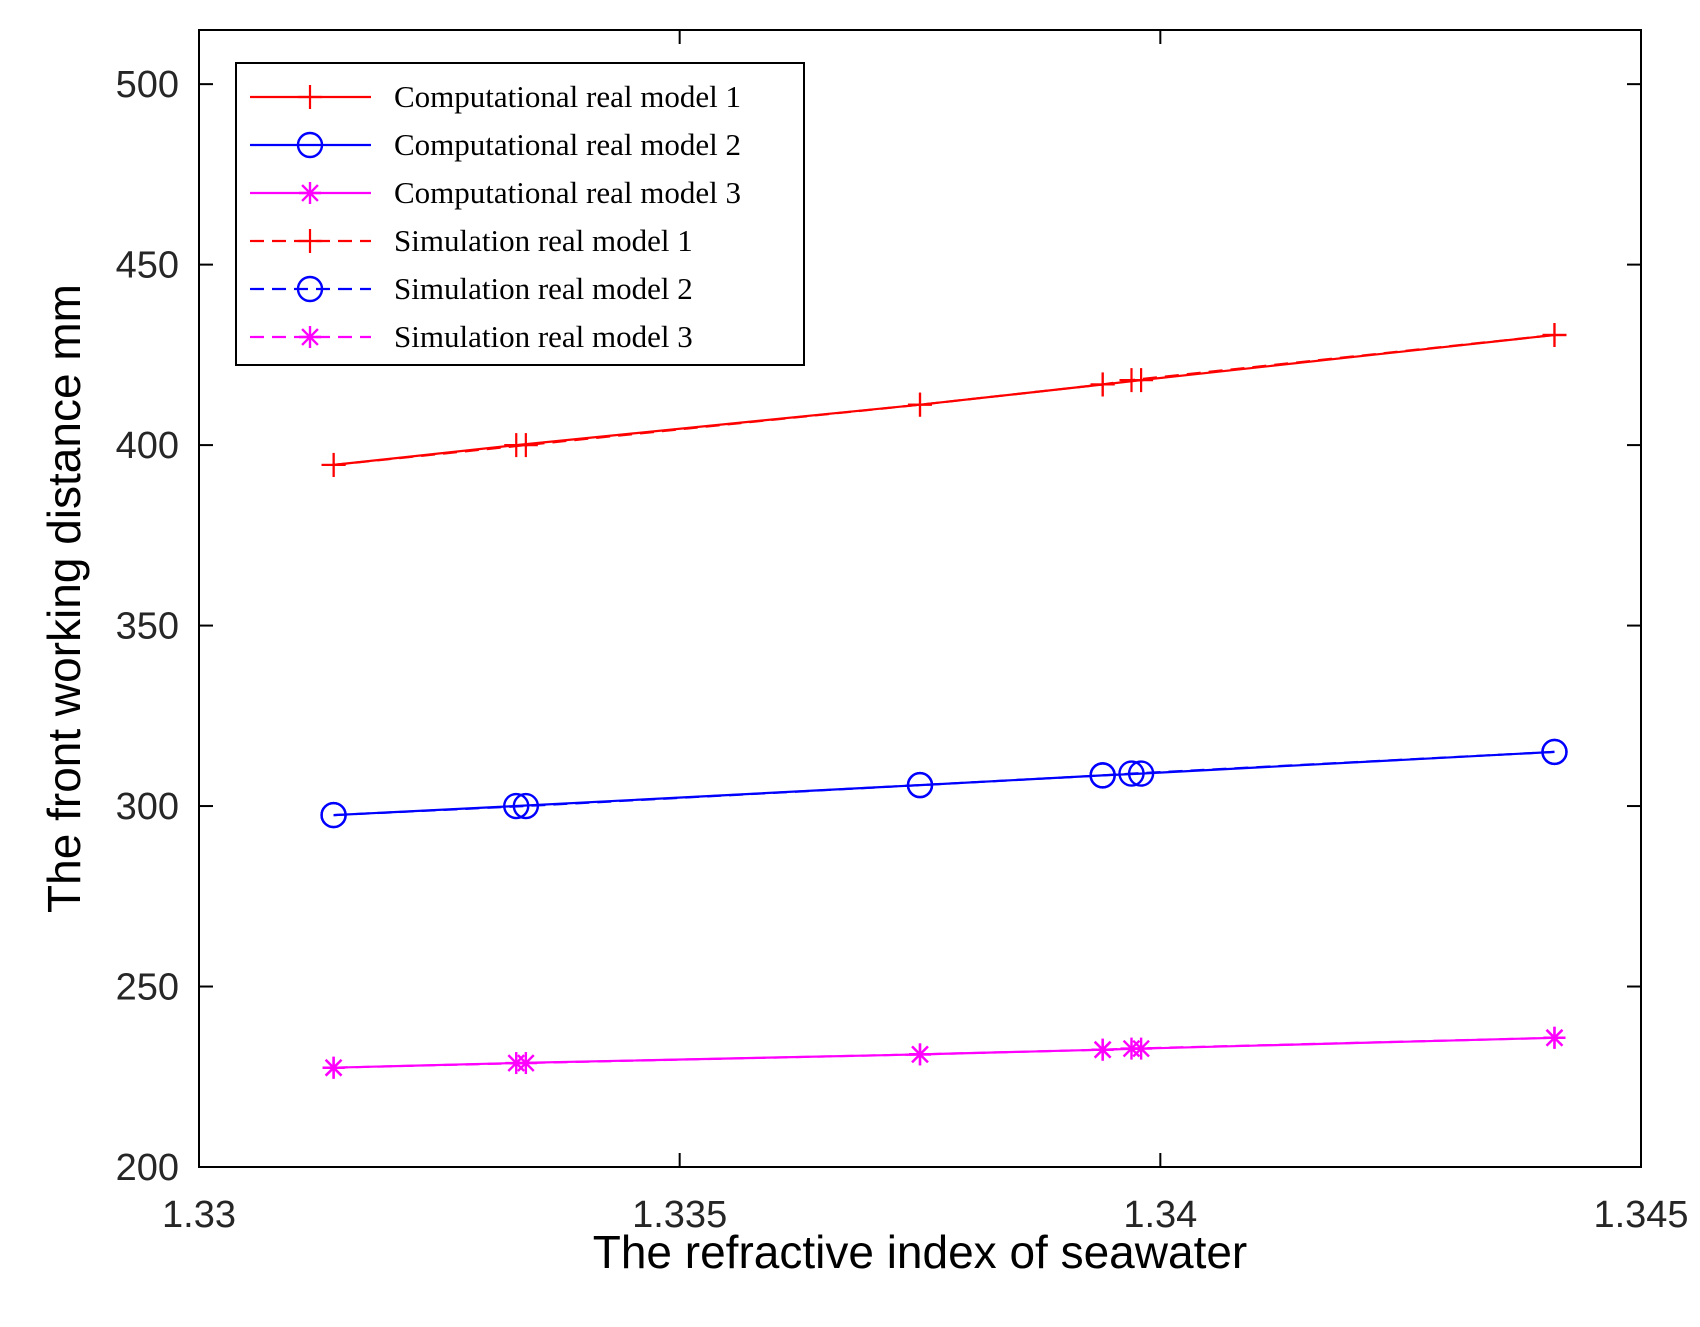 This screenshot has width=1700, height=1327. What do you see at coordinates (567, 192) in the screenshot?
I see `legend-label: Computational real model 3` at bounding box center [567, 192].